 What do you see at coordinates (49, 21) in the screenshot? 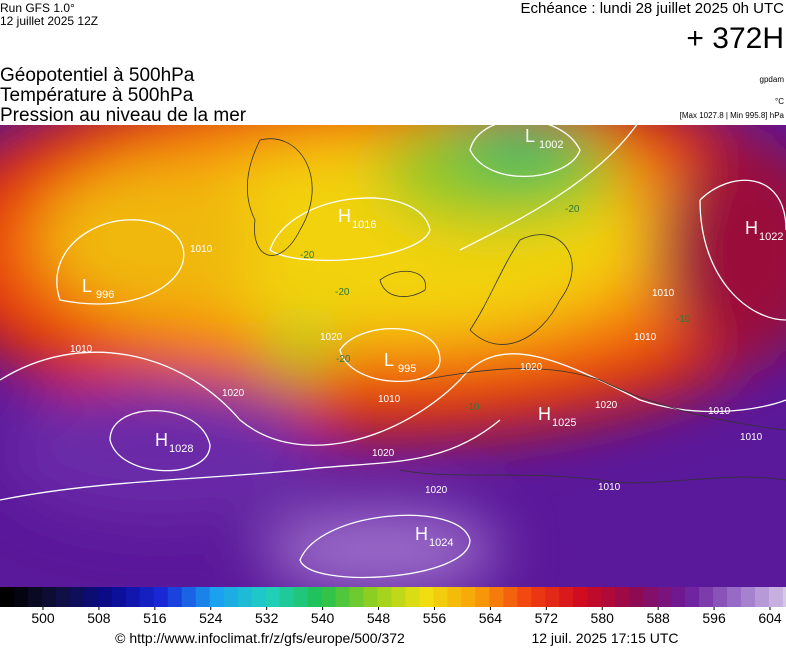
I see `run-date: 12 juillet 2025 12Z` at bounding box center [49, 21].